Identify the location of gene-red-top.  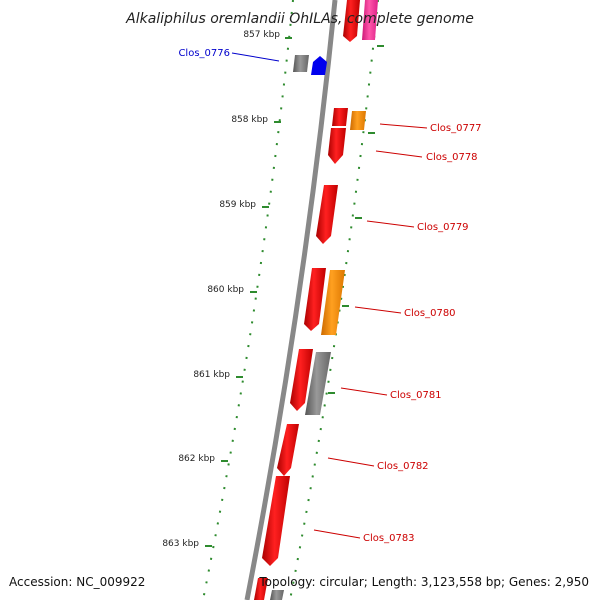
(351, 21).